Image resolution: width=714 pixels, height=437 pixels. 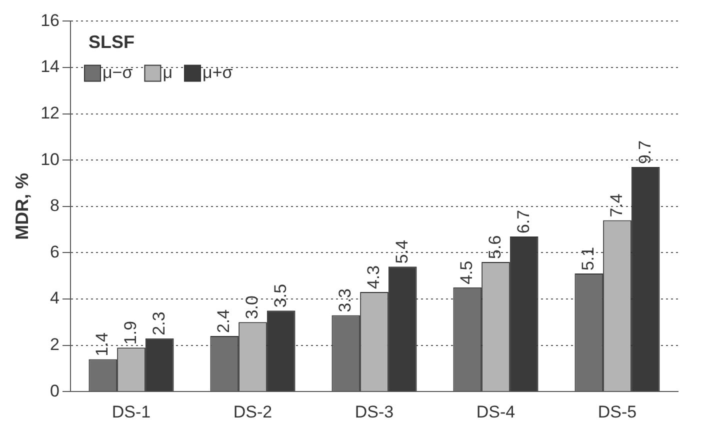 I want to click on data-label: 1.4, so click(x=102, y=344).